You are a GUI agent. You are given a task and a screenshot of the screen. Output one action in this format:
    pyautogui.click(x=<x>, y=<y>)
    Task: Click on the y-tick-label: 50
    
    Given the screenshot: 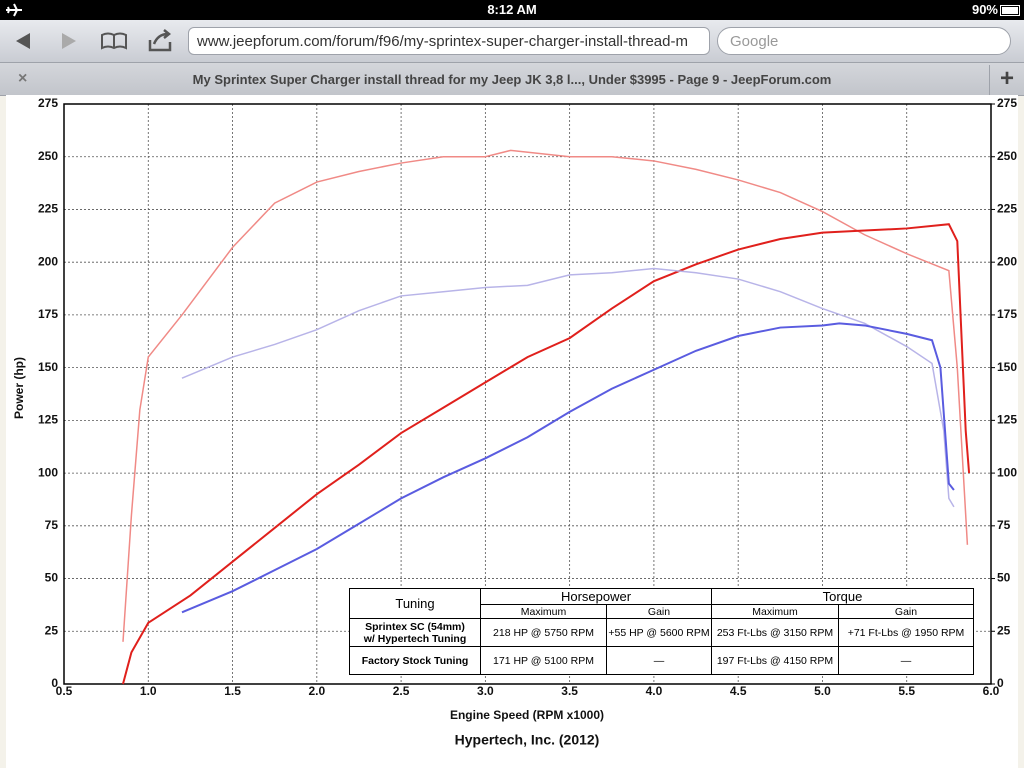 What is the action you would take?
    pyautogui.click(x=52, y=578)
    